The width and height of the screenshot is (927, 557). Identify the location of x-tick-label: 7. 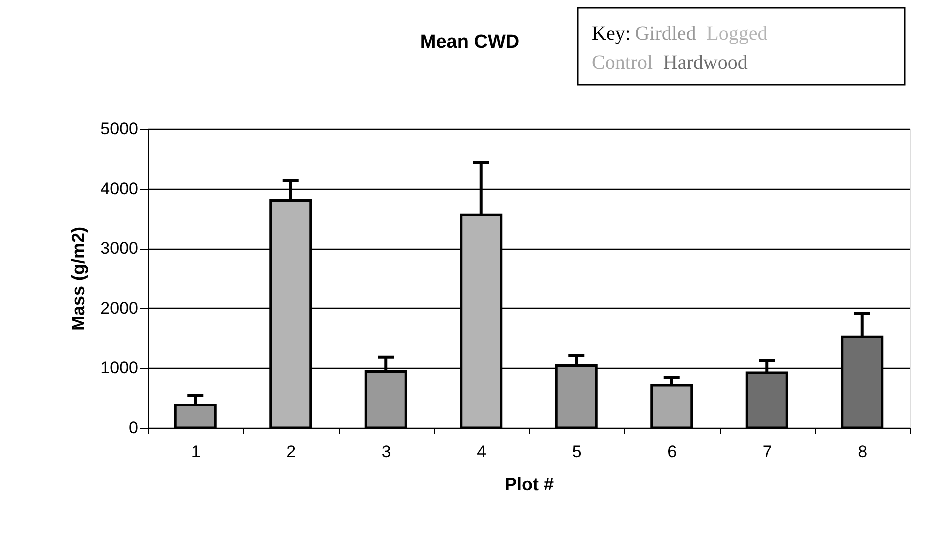
(767, 452).